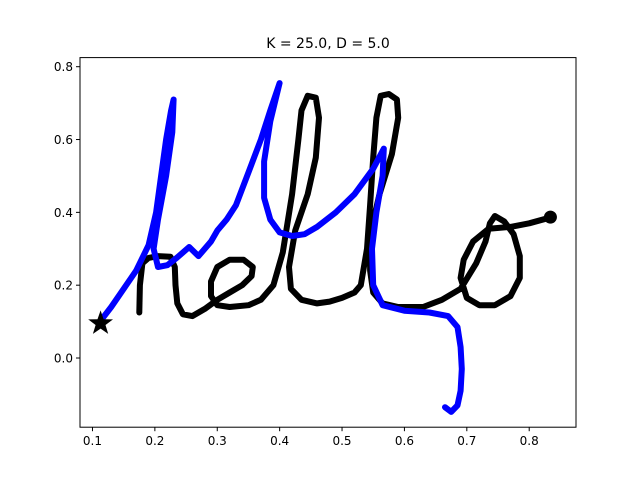  What do you see at coordinates (311, 437) in the screenshot?
I see `x-axis: 0.1 0.2 0.3 0.4 0.5 0.6 0.7 0.8` at bounding box center [311, 437].